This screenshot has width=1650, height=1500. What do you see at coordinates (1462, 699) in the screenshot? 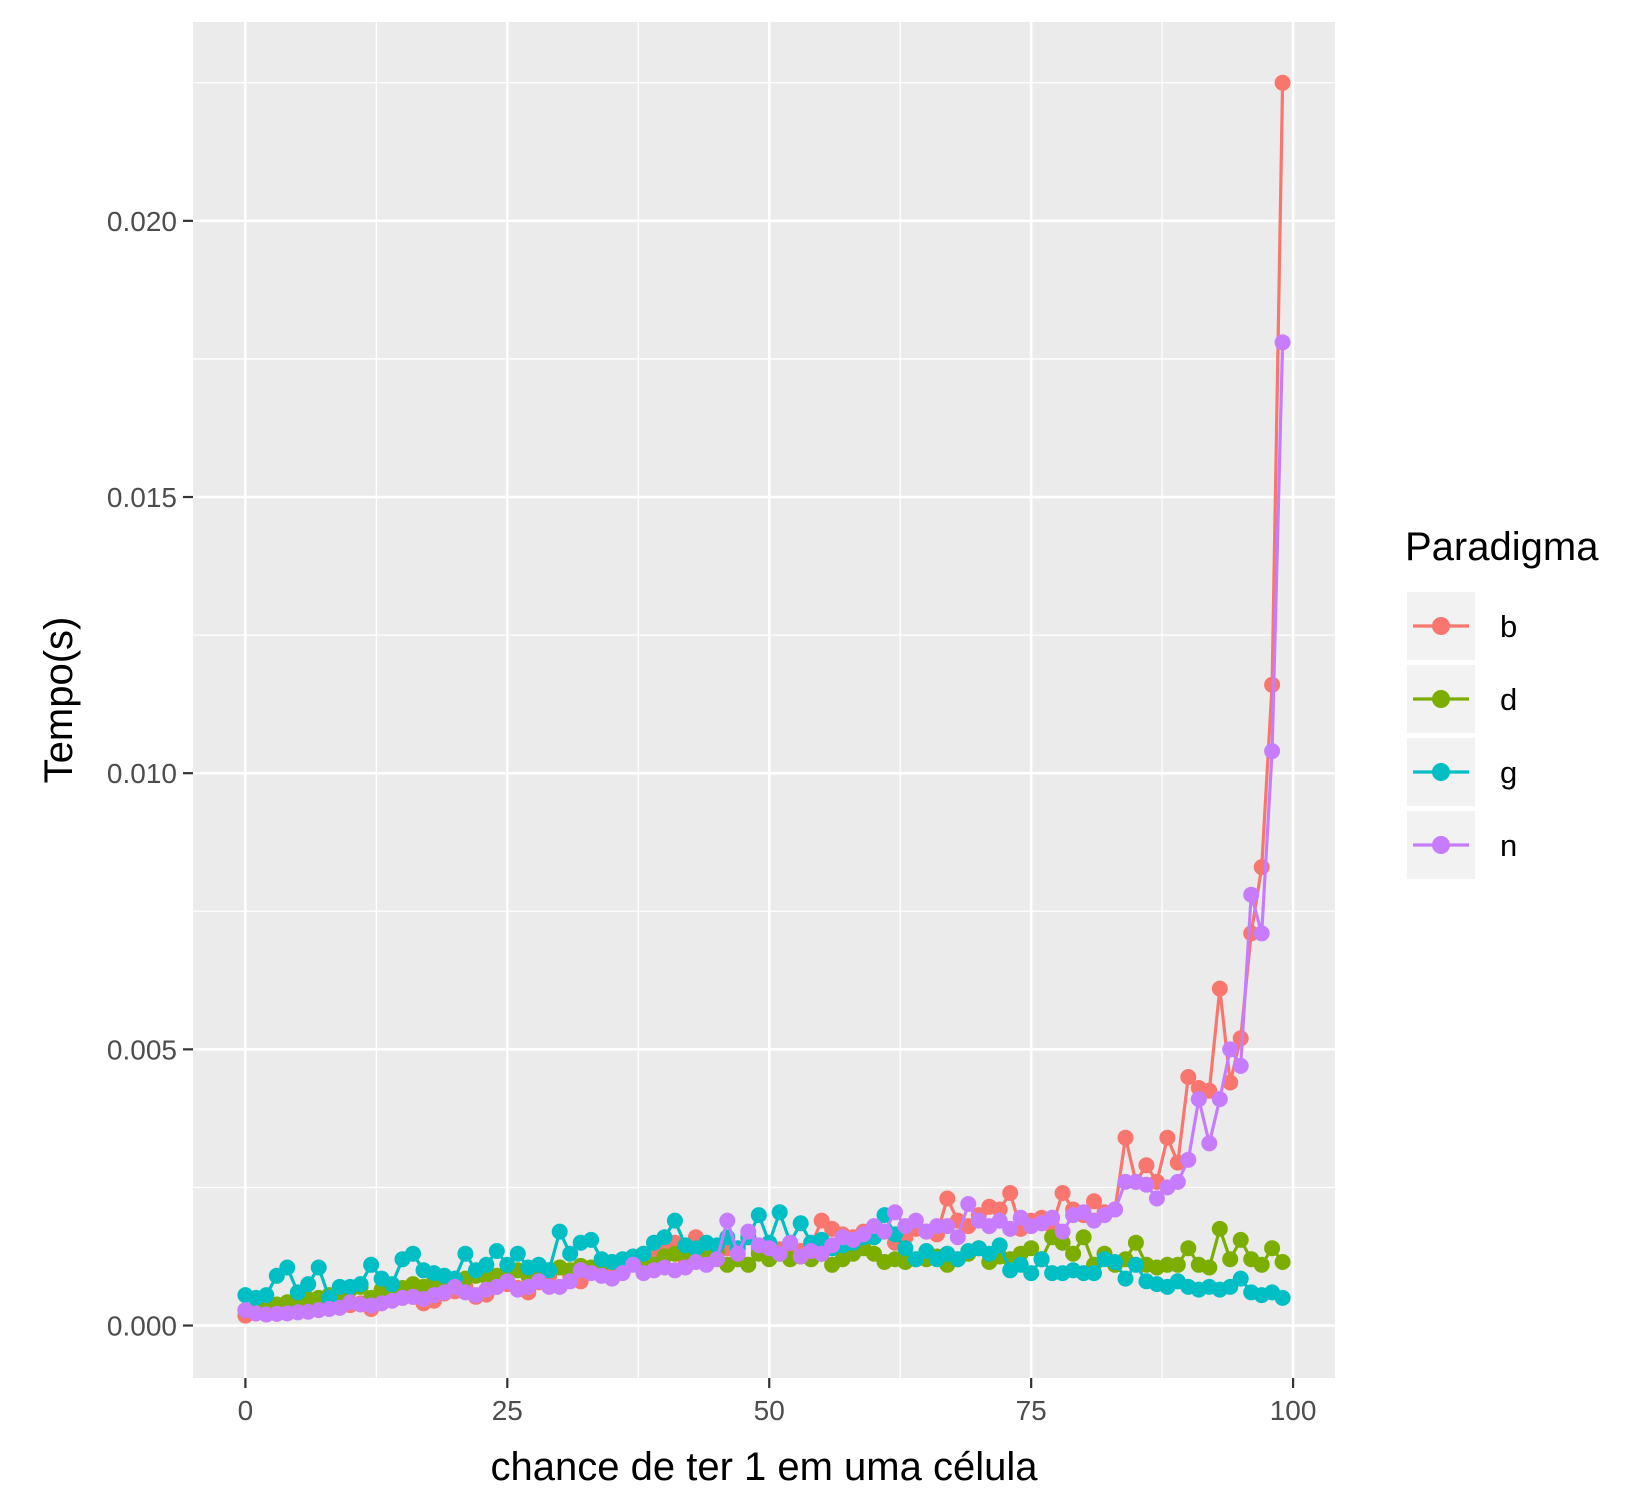
I see `legend-item-d: d` at bounding box center [1462, 699].